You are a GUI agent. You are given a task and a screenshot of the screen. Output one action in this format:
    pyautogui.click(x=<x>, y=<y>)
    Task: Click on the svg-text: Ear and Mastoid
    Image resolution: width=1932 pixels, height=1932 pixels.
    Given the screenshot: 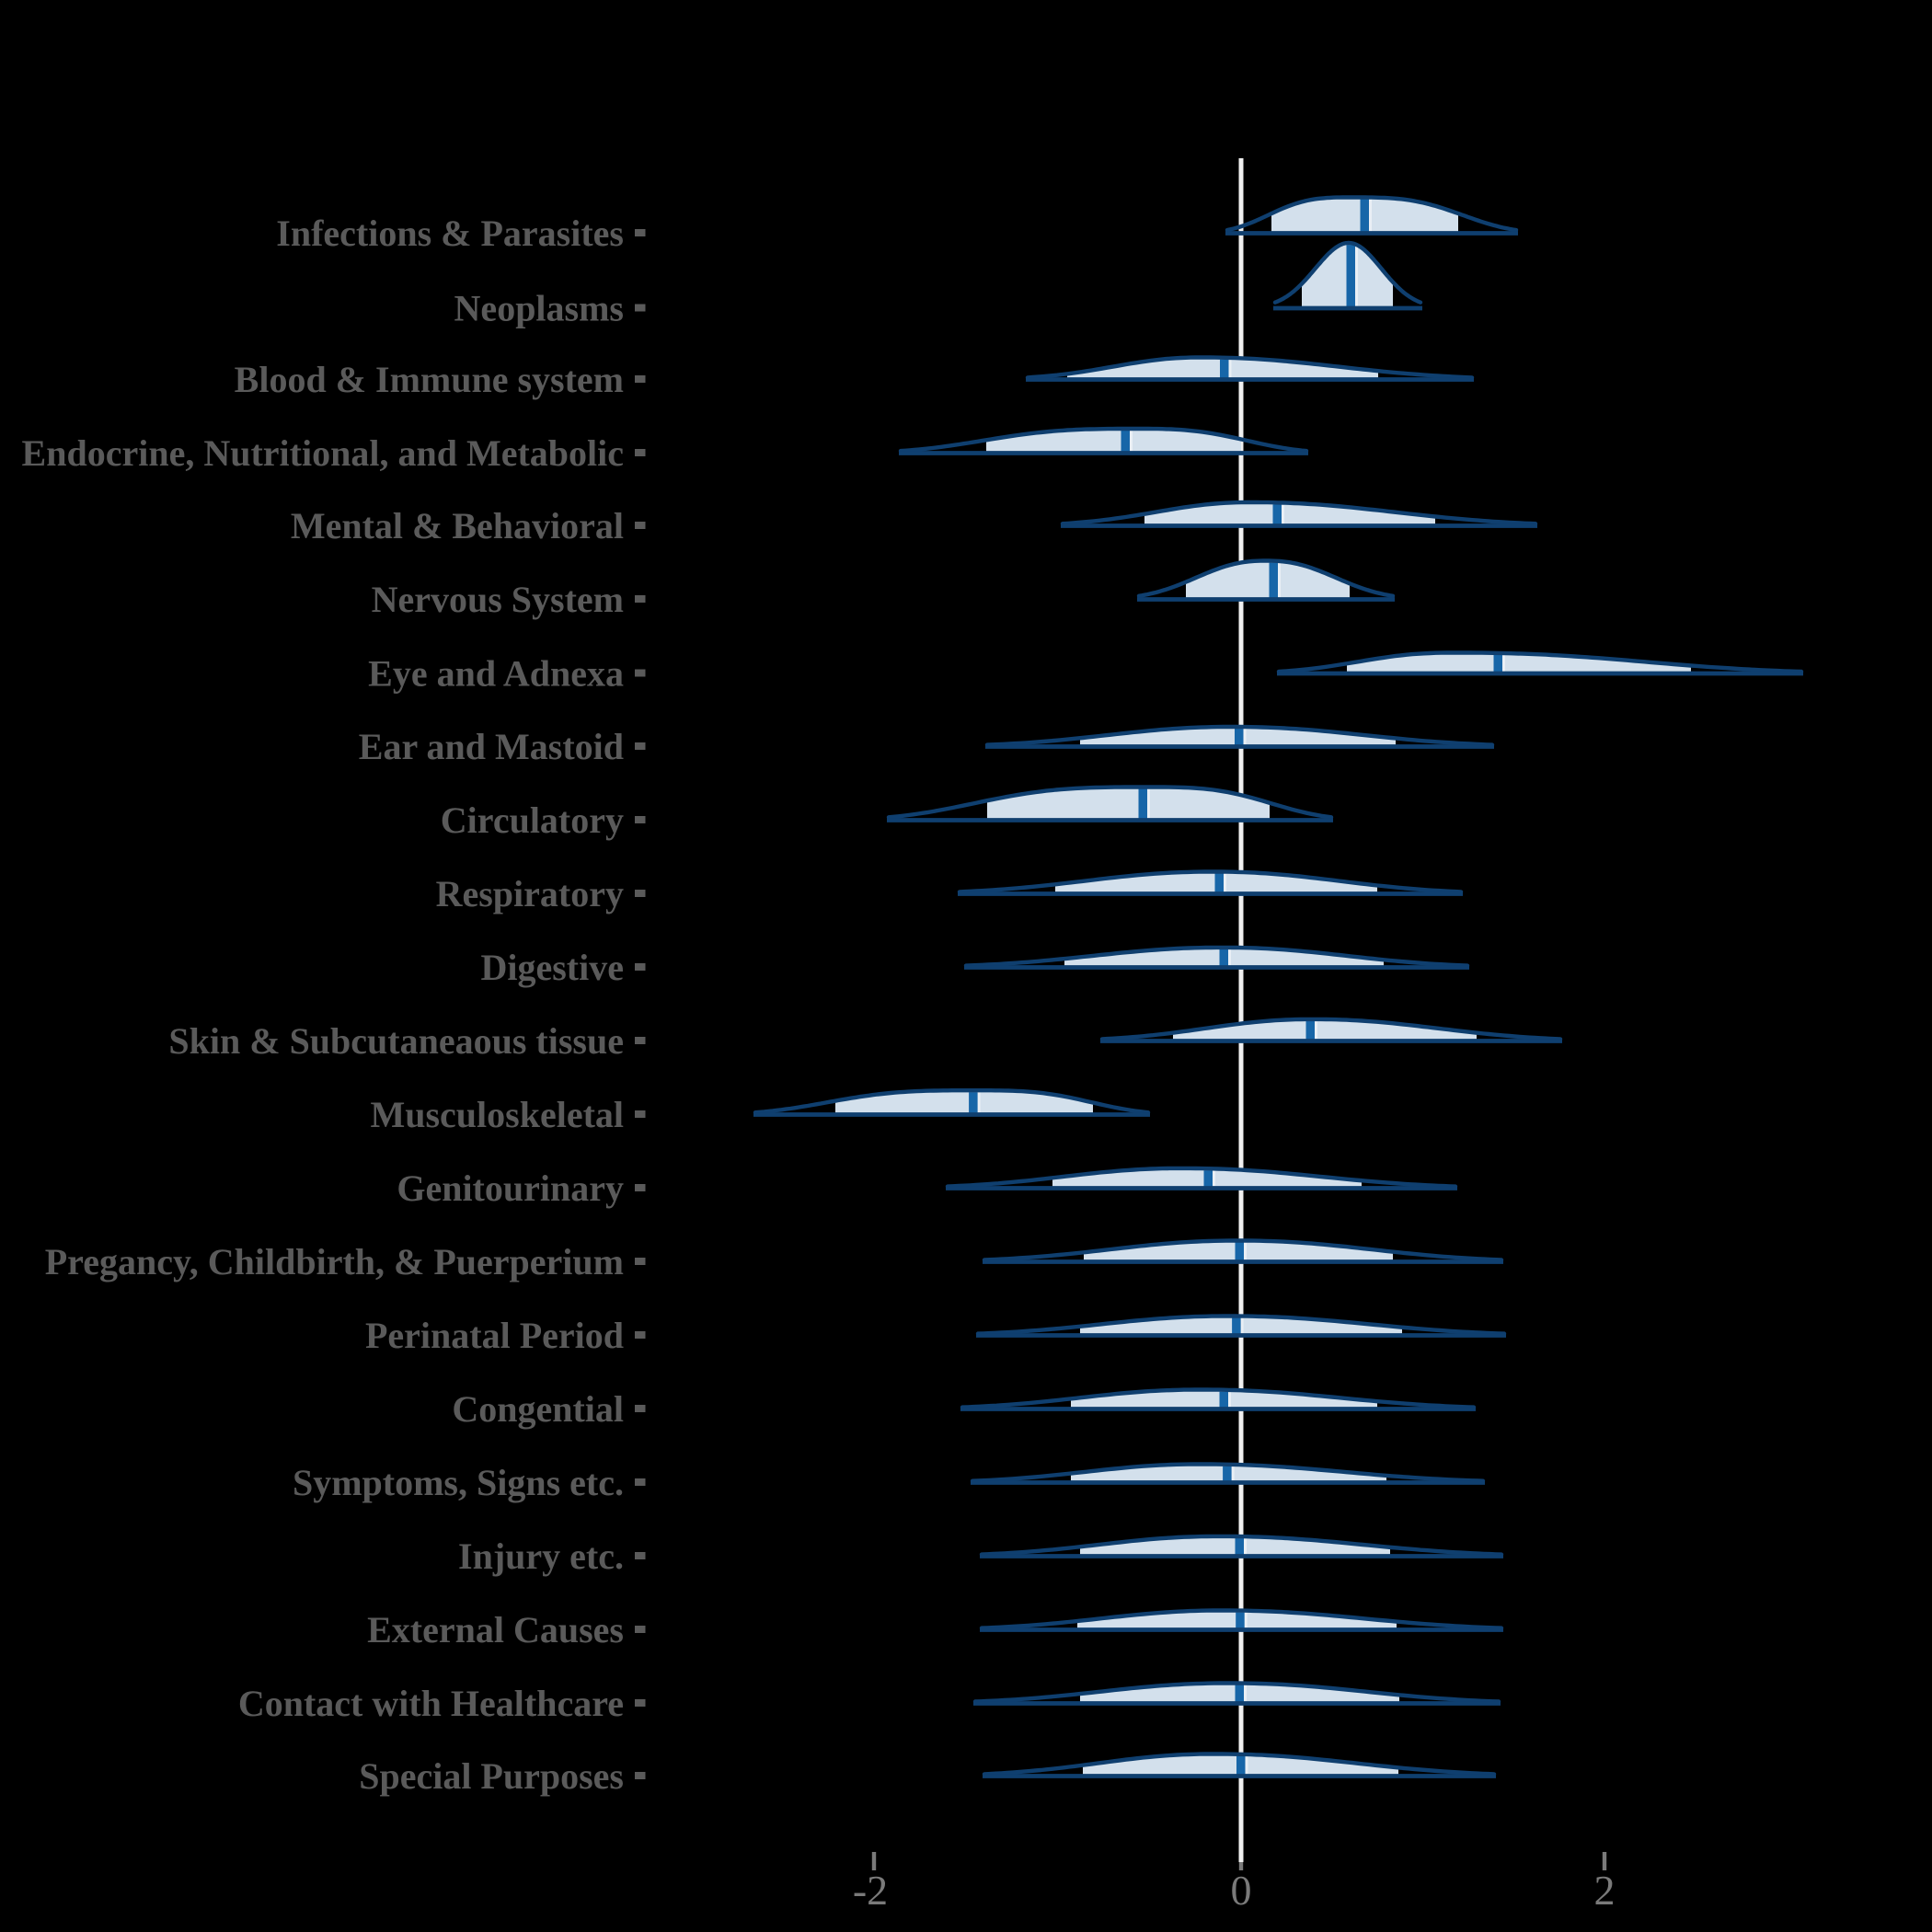 What is the action you would take?
    pyautogui.click(x=492, y=746)
    